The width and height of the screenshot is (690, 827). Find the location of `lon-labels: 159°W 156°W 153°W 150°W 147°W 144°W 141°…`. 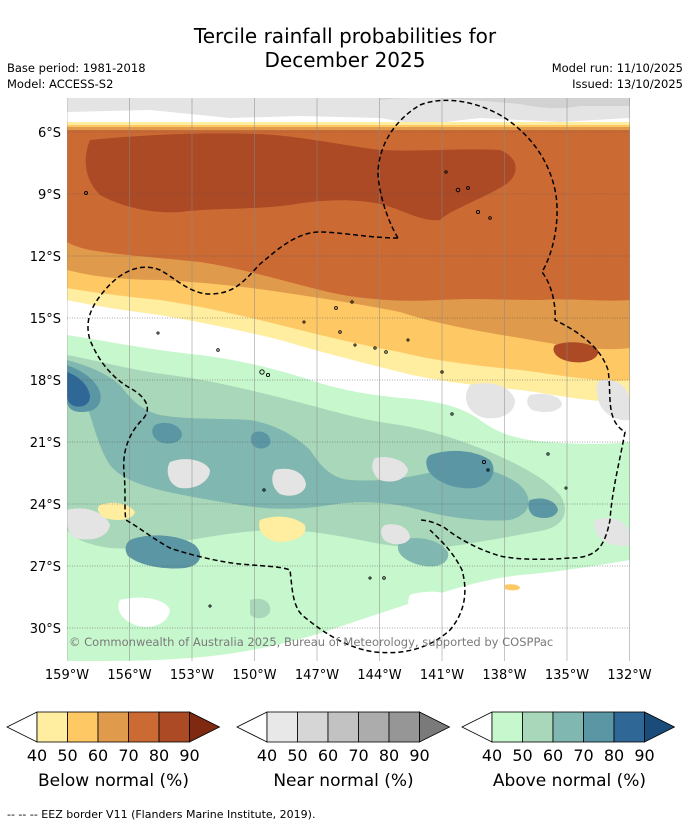

lon-labels: 159°W 156°W 153°W 150°W 147°W 144°W 141°… is located at coordinates (348, 675).